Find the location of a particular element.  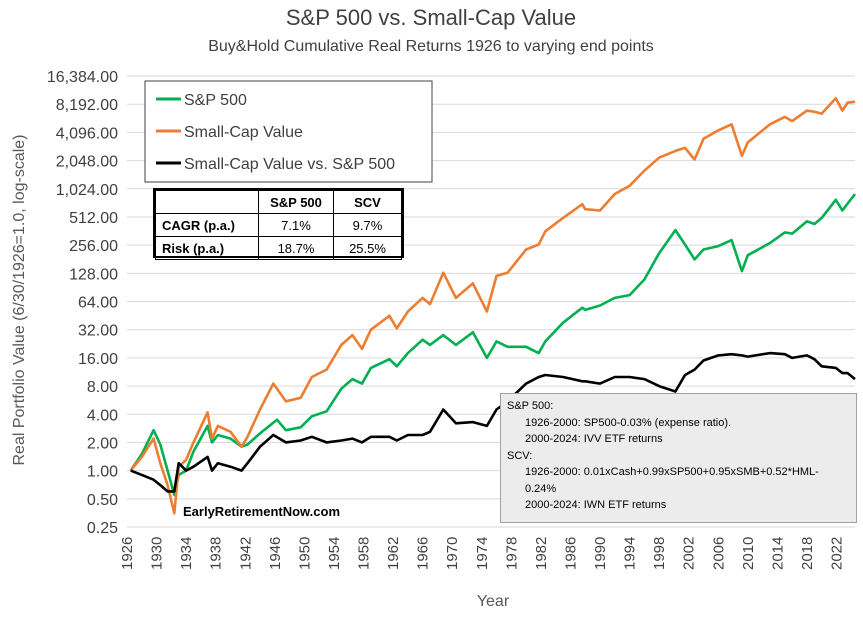

y-tick-label: 16,384.00 is located at coordinates (82, 77).